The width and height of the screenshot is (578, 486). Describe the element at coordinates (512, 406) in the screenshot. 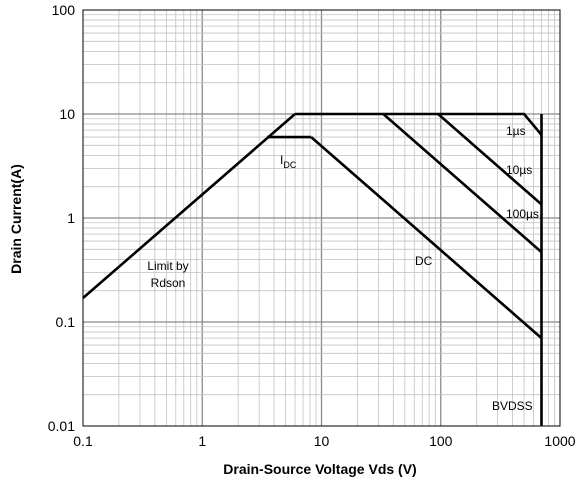

I see `bvdss-label: BVDSS` at that location.